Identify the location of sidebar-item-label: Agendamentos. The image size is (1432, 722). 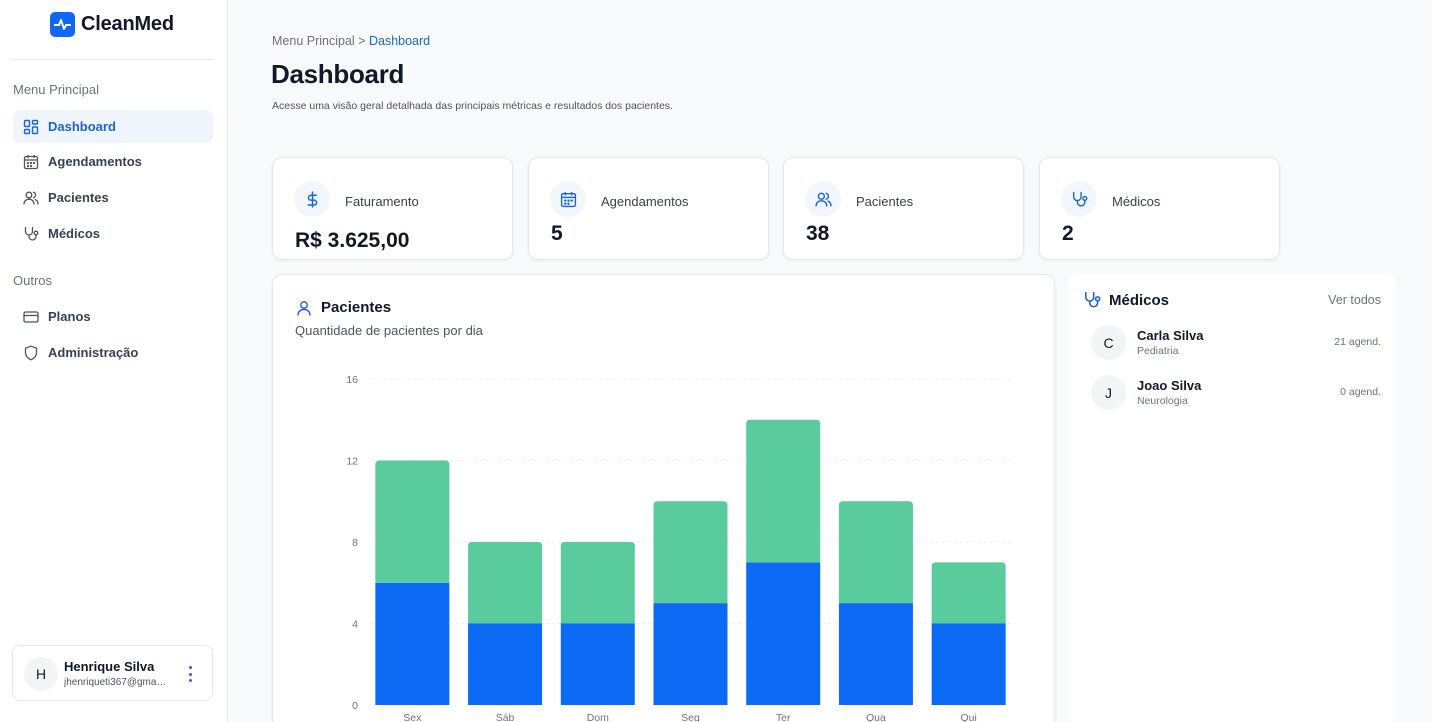
(95, 161).